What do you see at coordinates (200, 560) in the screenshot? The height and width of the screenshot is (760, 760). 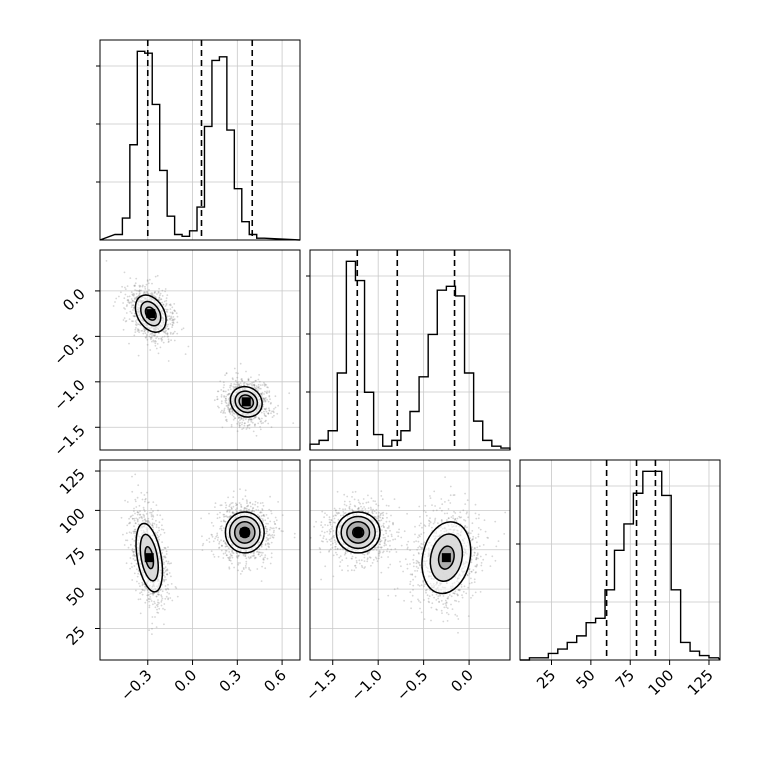 I see `panel-frame` at bounding box center [200, 560].